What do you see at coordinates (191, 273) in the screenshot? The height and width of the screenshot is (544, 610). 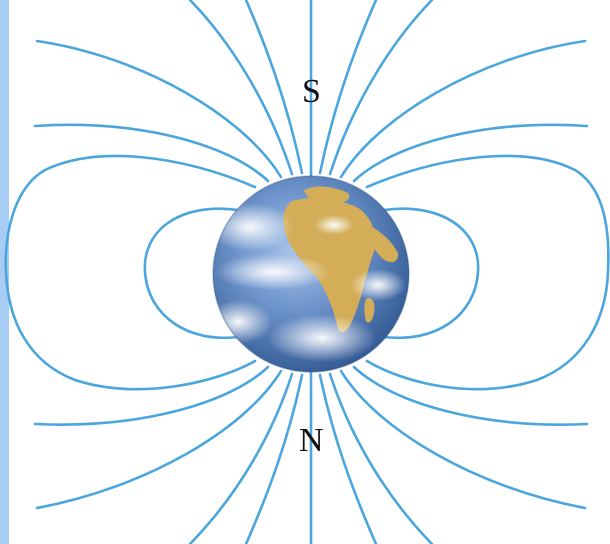 I see `field-line-inner-left` at bounding box center [191, 273].